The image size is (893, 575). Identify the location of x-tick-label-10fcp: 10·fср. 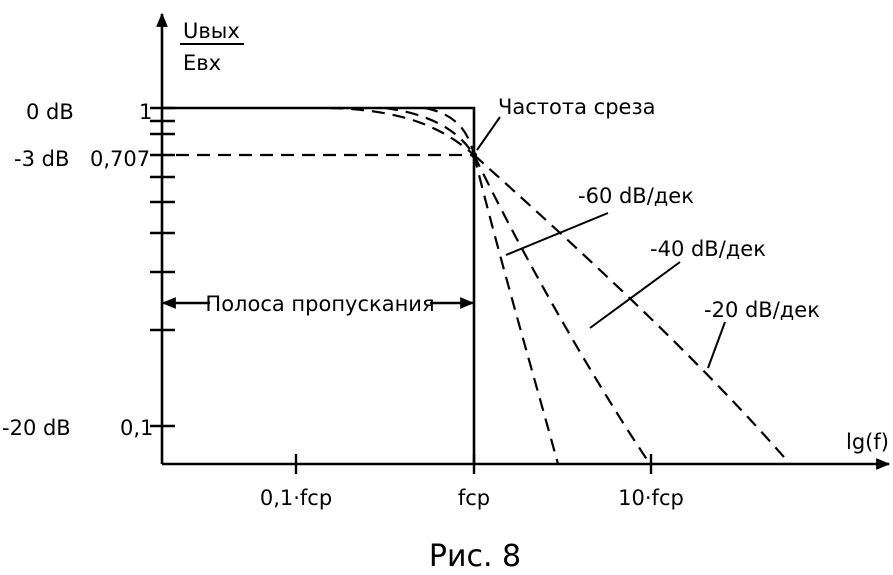
(651, 498).